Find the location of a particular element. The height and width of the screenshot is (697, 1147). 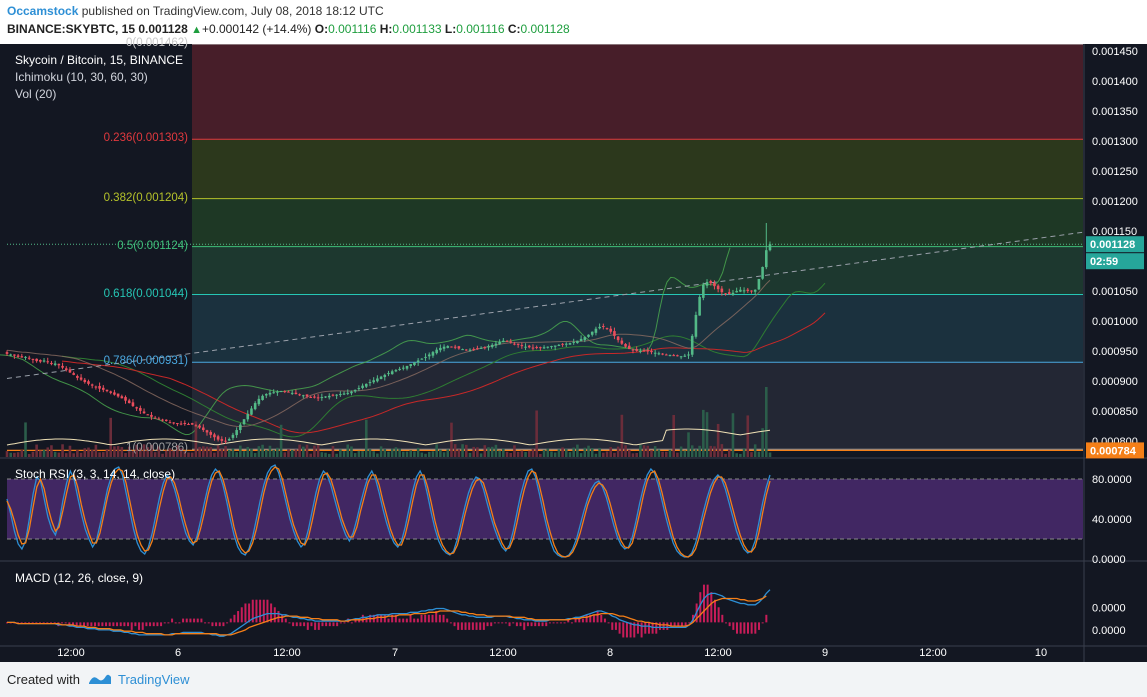

fib-level-label: 0.786(0.000931) is located at coordinates (145, 361).